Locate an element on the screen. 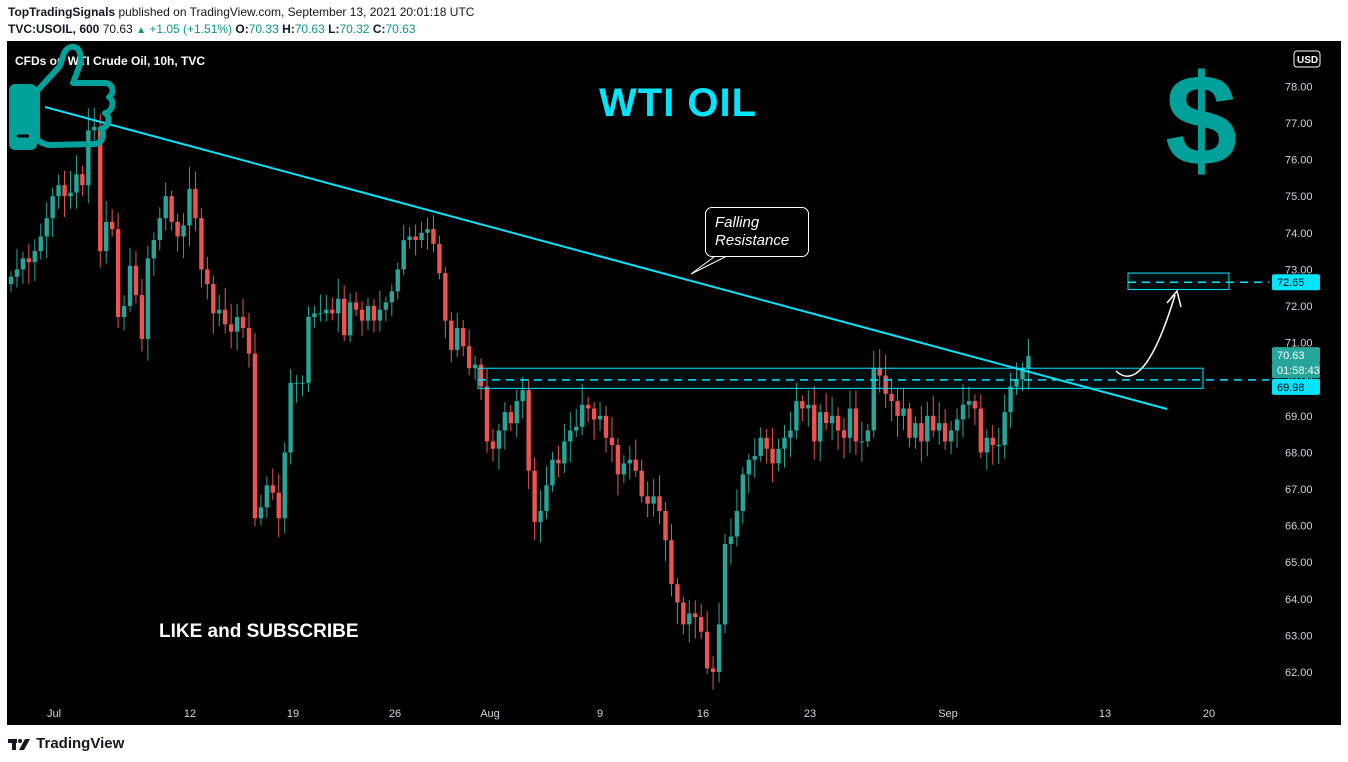 This screenshot has width=1348, height=762. y-tick-label: 75.00 is located at coordinates (1299, 197).